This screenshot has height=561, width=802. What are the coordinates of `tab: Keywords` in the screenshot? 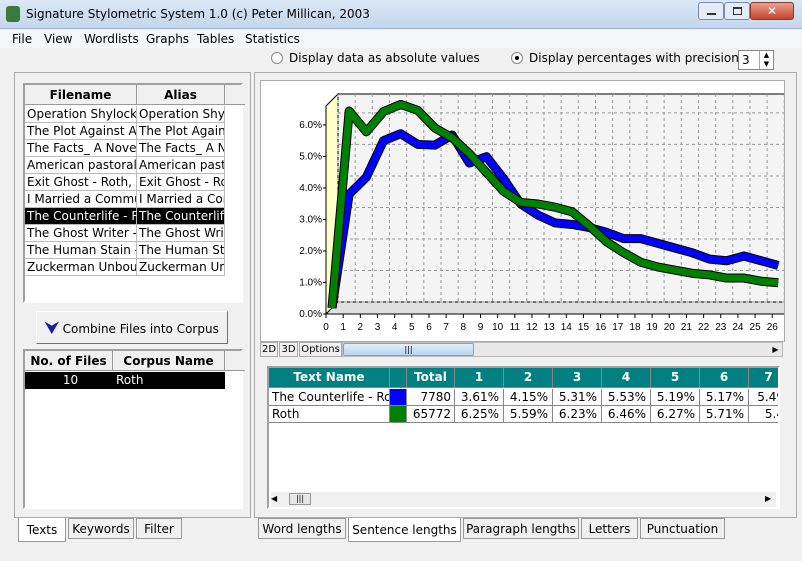 It's located at (101, 528).